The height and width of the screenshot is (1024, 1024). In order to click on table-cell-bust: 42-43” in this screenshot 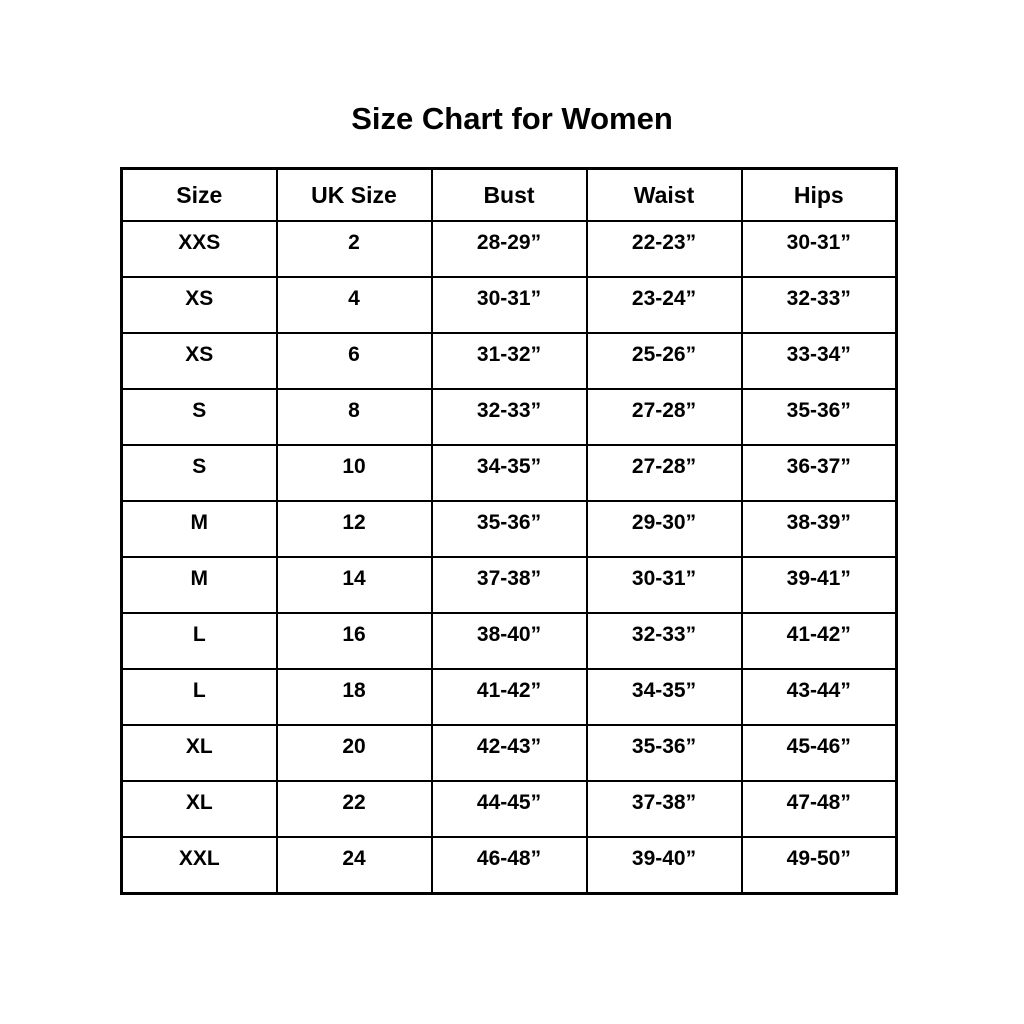, I will do `click(509, 753)`.